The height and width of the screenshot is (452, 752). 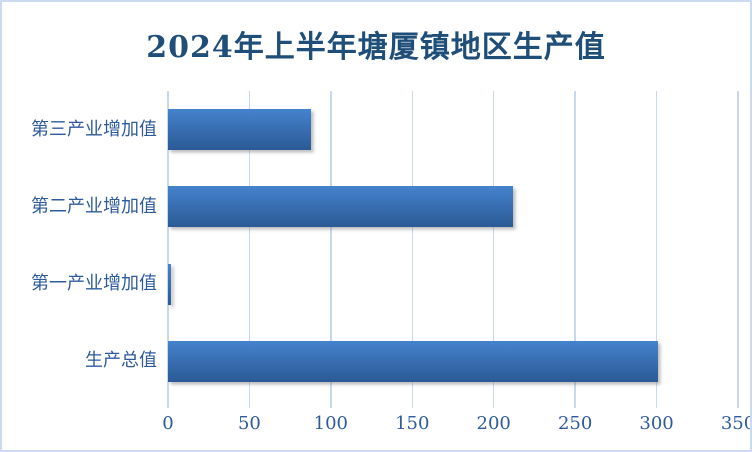 What do you see at coordinates (121, 361) in the screenshot?
I see `category-label: 生产总值` at bounding box center [121, 361].